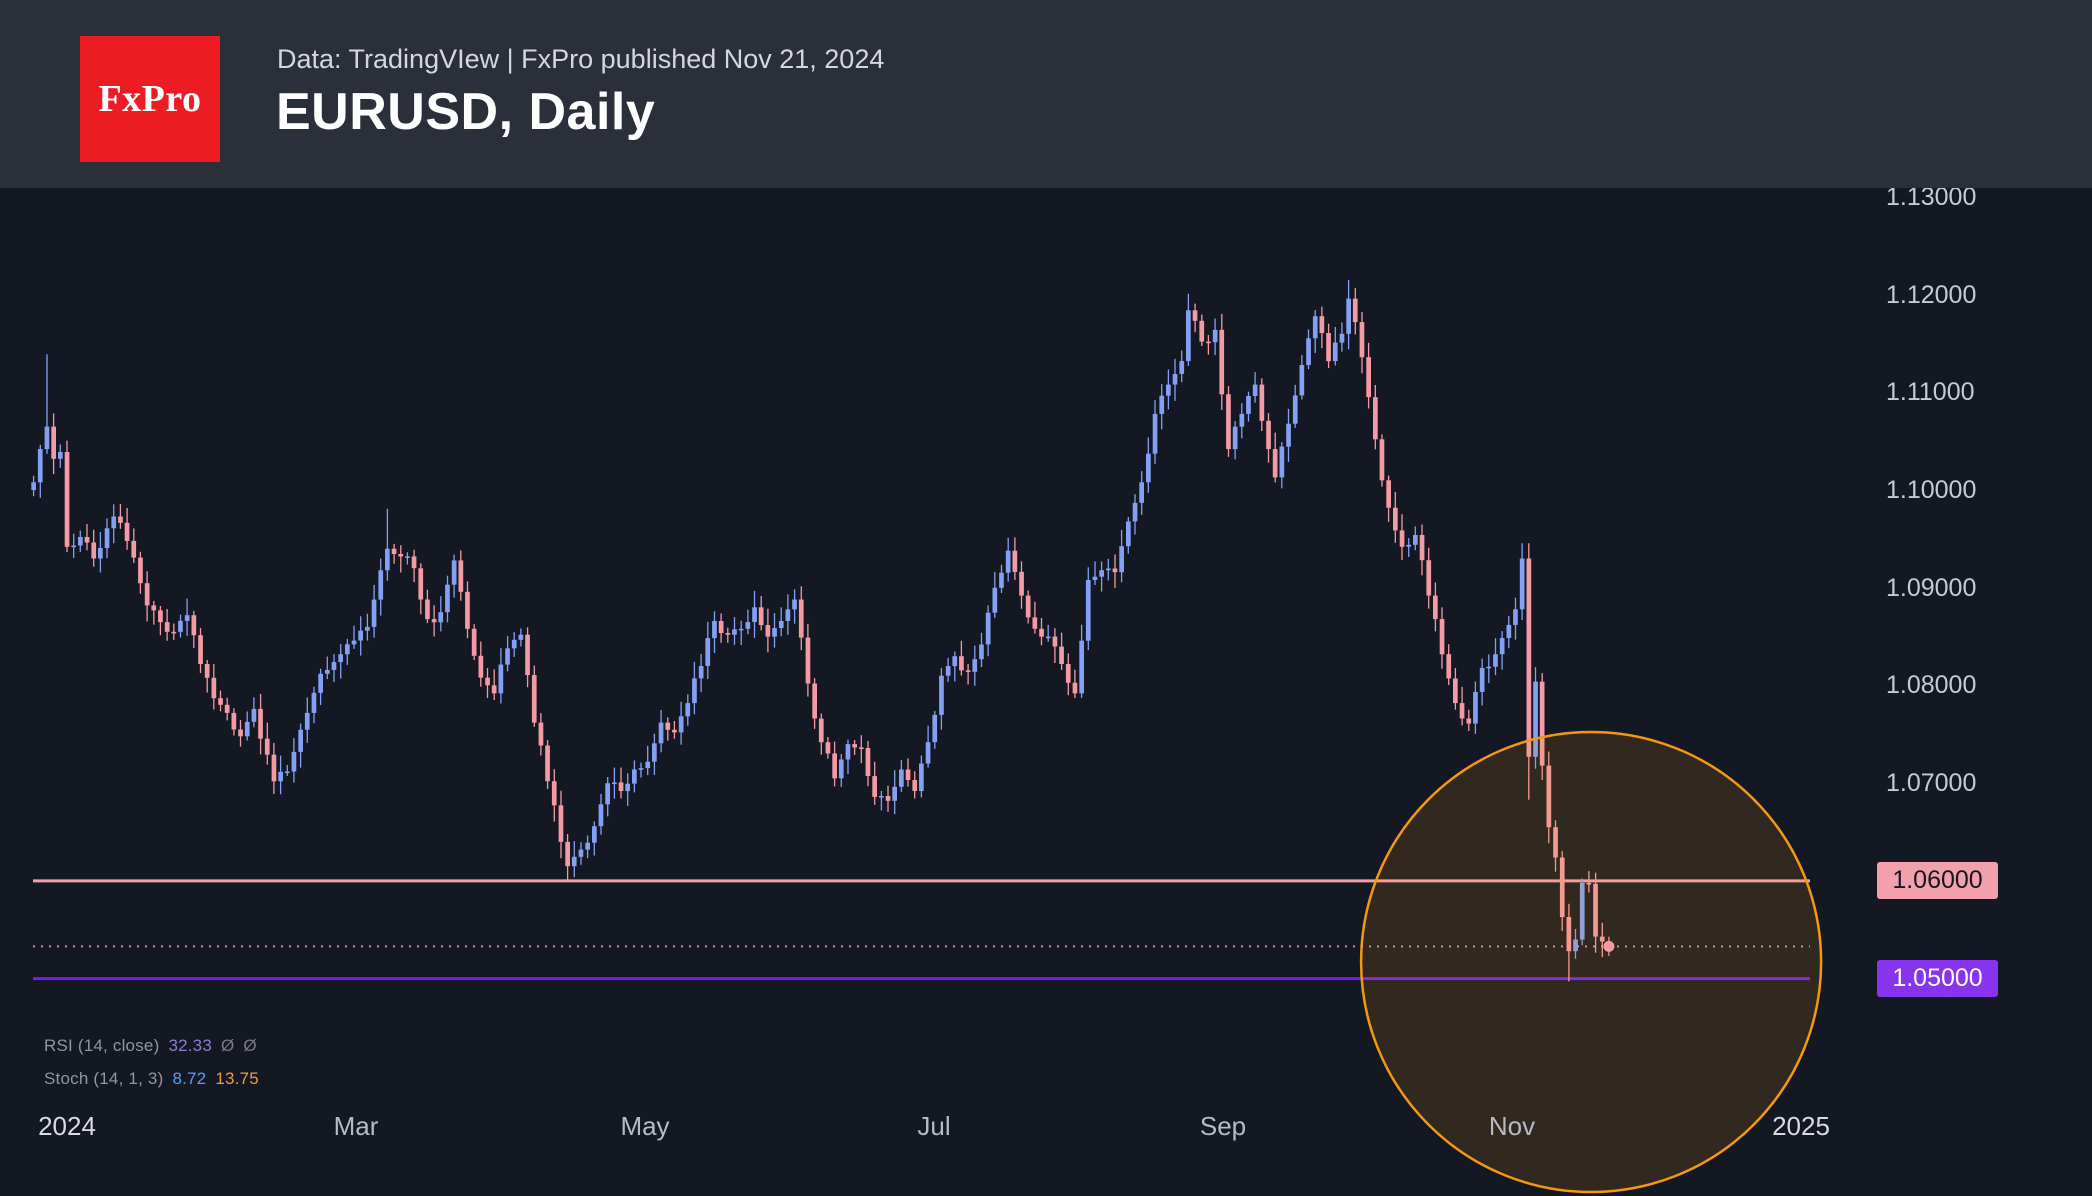 The width and height of the screenshot is (2092, 1196). I want to click on time-tick-label: Jul, so click(934, 1126).